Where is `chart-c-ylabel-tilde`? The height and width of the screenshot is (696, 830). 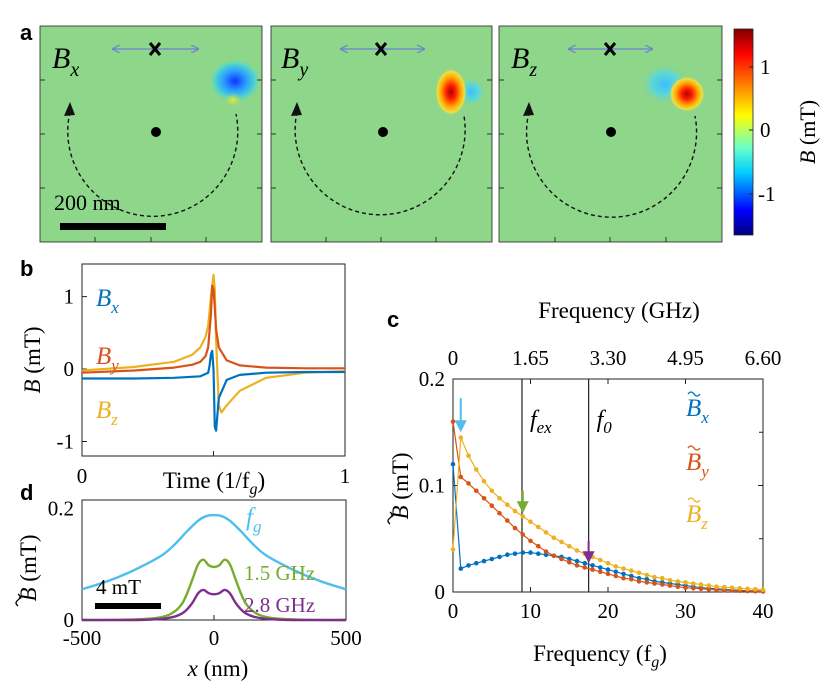 chart-c-ylabel-tilde is located at coordinates (390, 518).